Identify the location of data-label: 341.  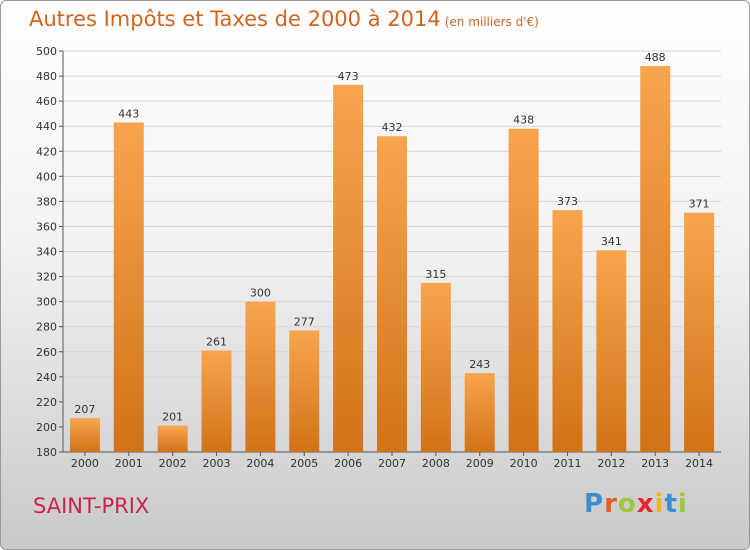
(611, 241).